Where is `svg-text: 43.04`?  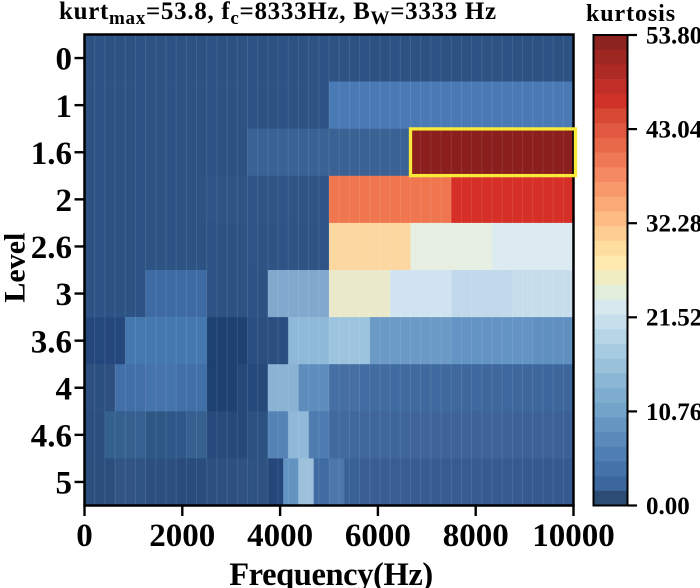 svg-text: 43.04 is located at coordinates (673, 130).